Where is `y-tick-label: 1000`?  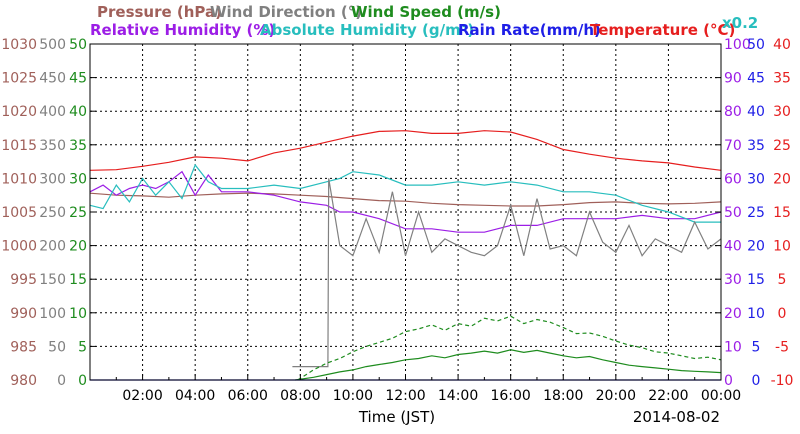
y-tick-label: 1000 is located at coordinates (19, 247).